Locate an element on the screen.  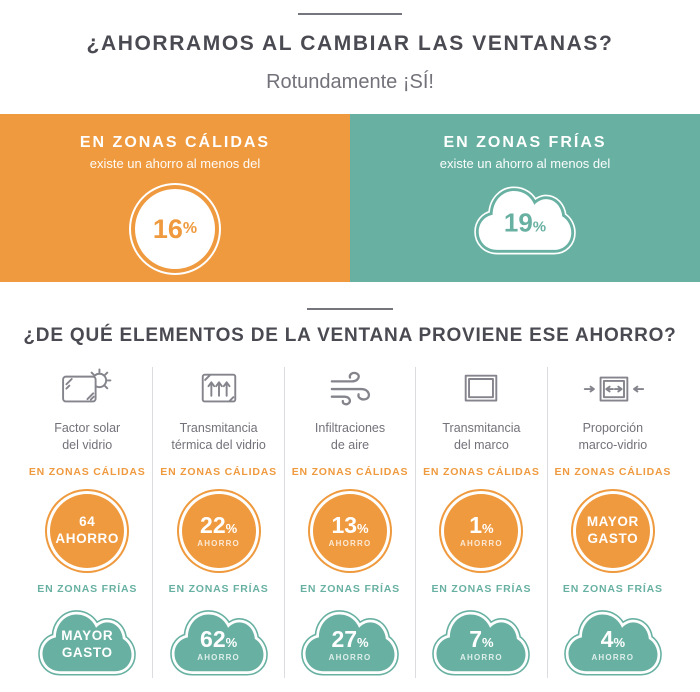
warm-result-bubble: 1% AHORRO is located at coordinates (481, 531).